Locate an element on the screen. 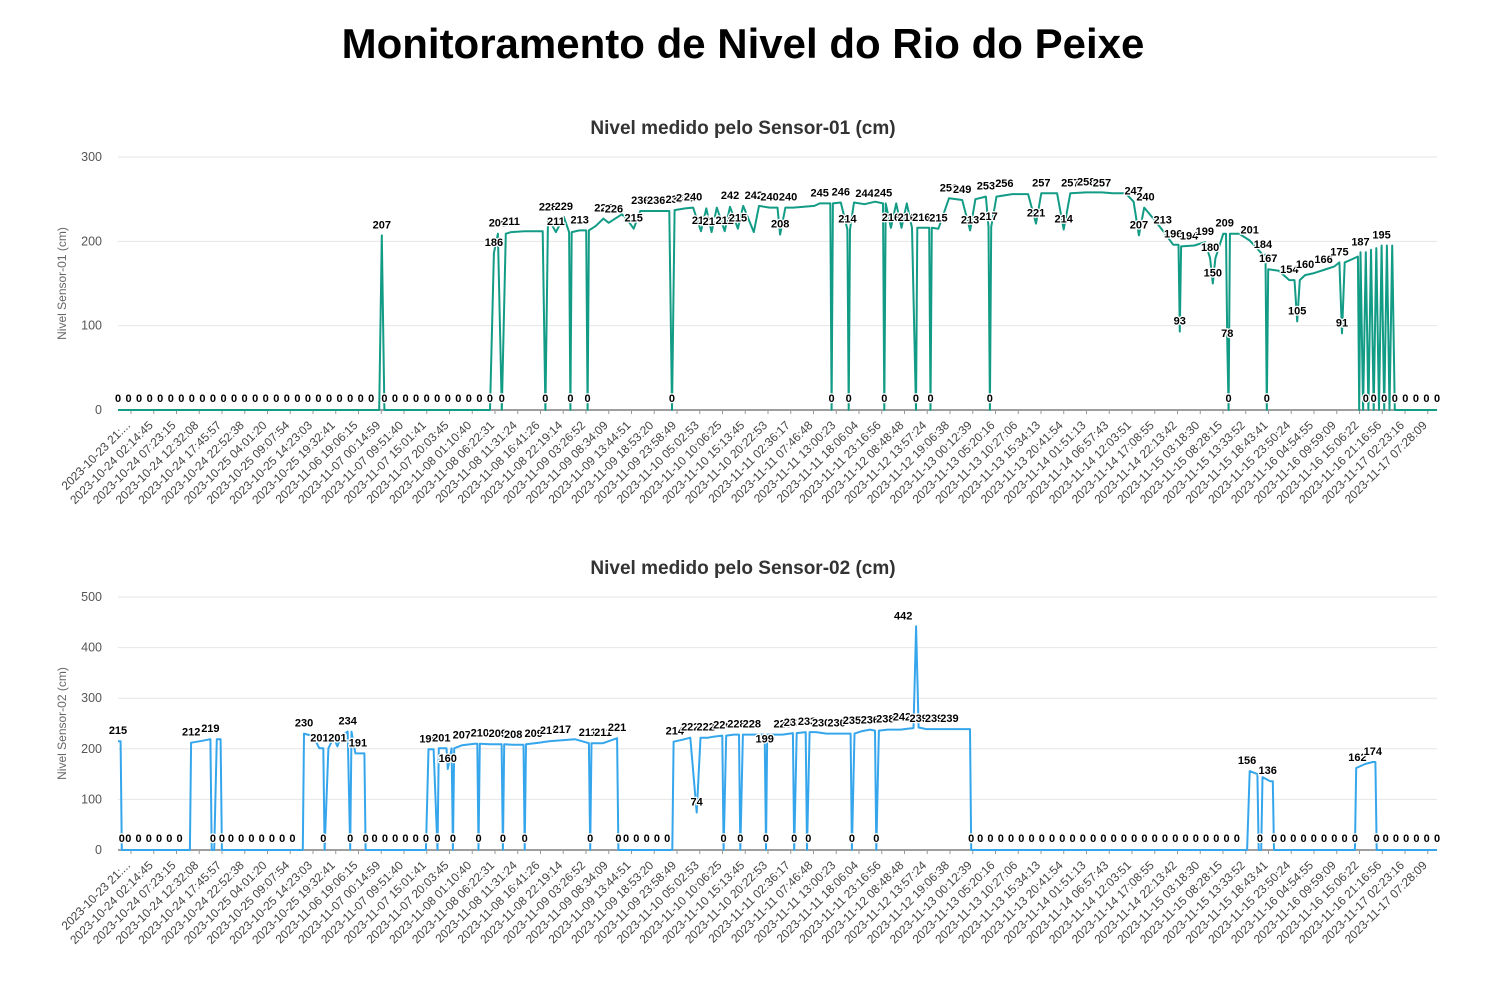  data-label: 167 is located at coordinates (1268, 259).